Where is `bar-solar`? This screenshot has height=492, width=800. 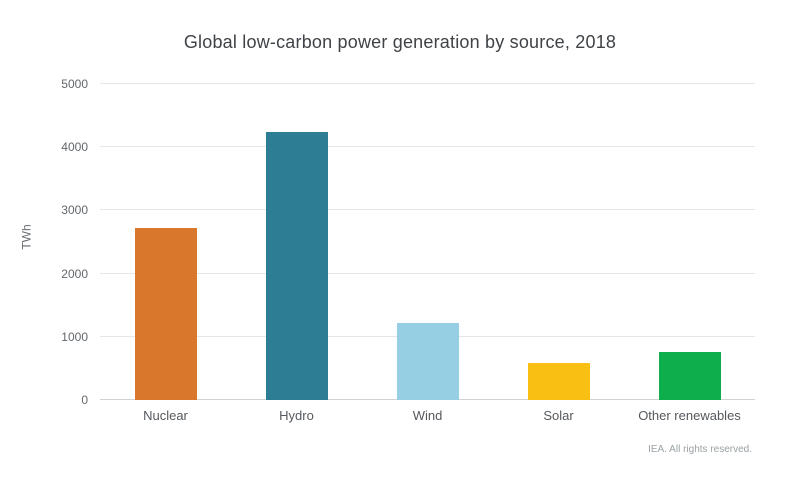 bar-solar is located at coordinates (558, 381).